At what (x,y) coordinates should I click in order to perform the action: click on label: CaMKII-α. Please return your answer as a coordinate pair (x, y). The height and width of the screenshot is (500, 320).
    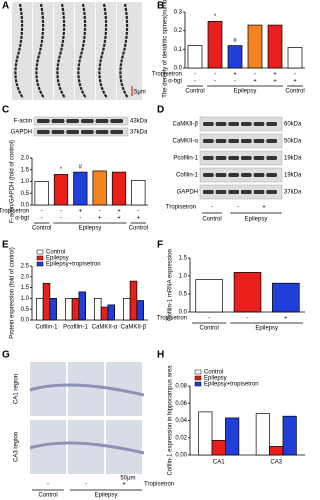
    Looking at the image, I should click on (105, 328).